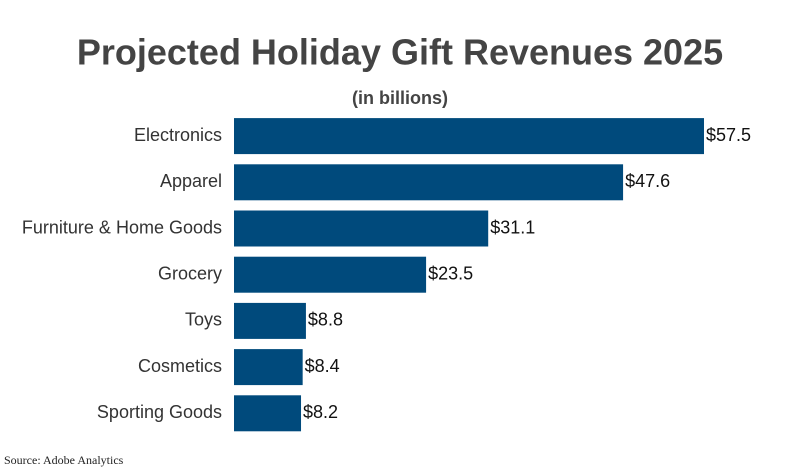 The width and height of the screenshot is (800, 473). I want to click on category-label: Grocery, so click(190, 273).